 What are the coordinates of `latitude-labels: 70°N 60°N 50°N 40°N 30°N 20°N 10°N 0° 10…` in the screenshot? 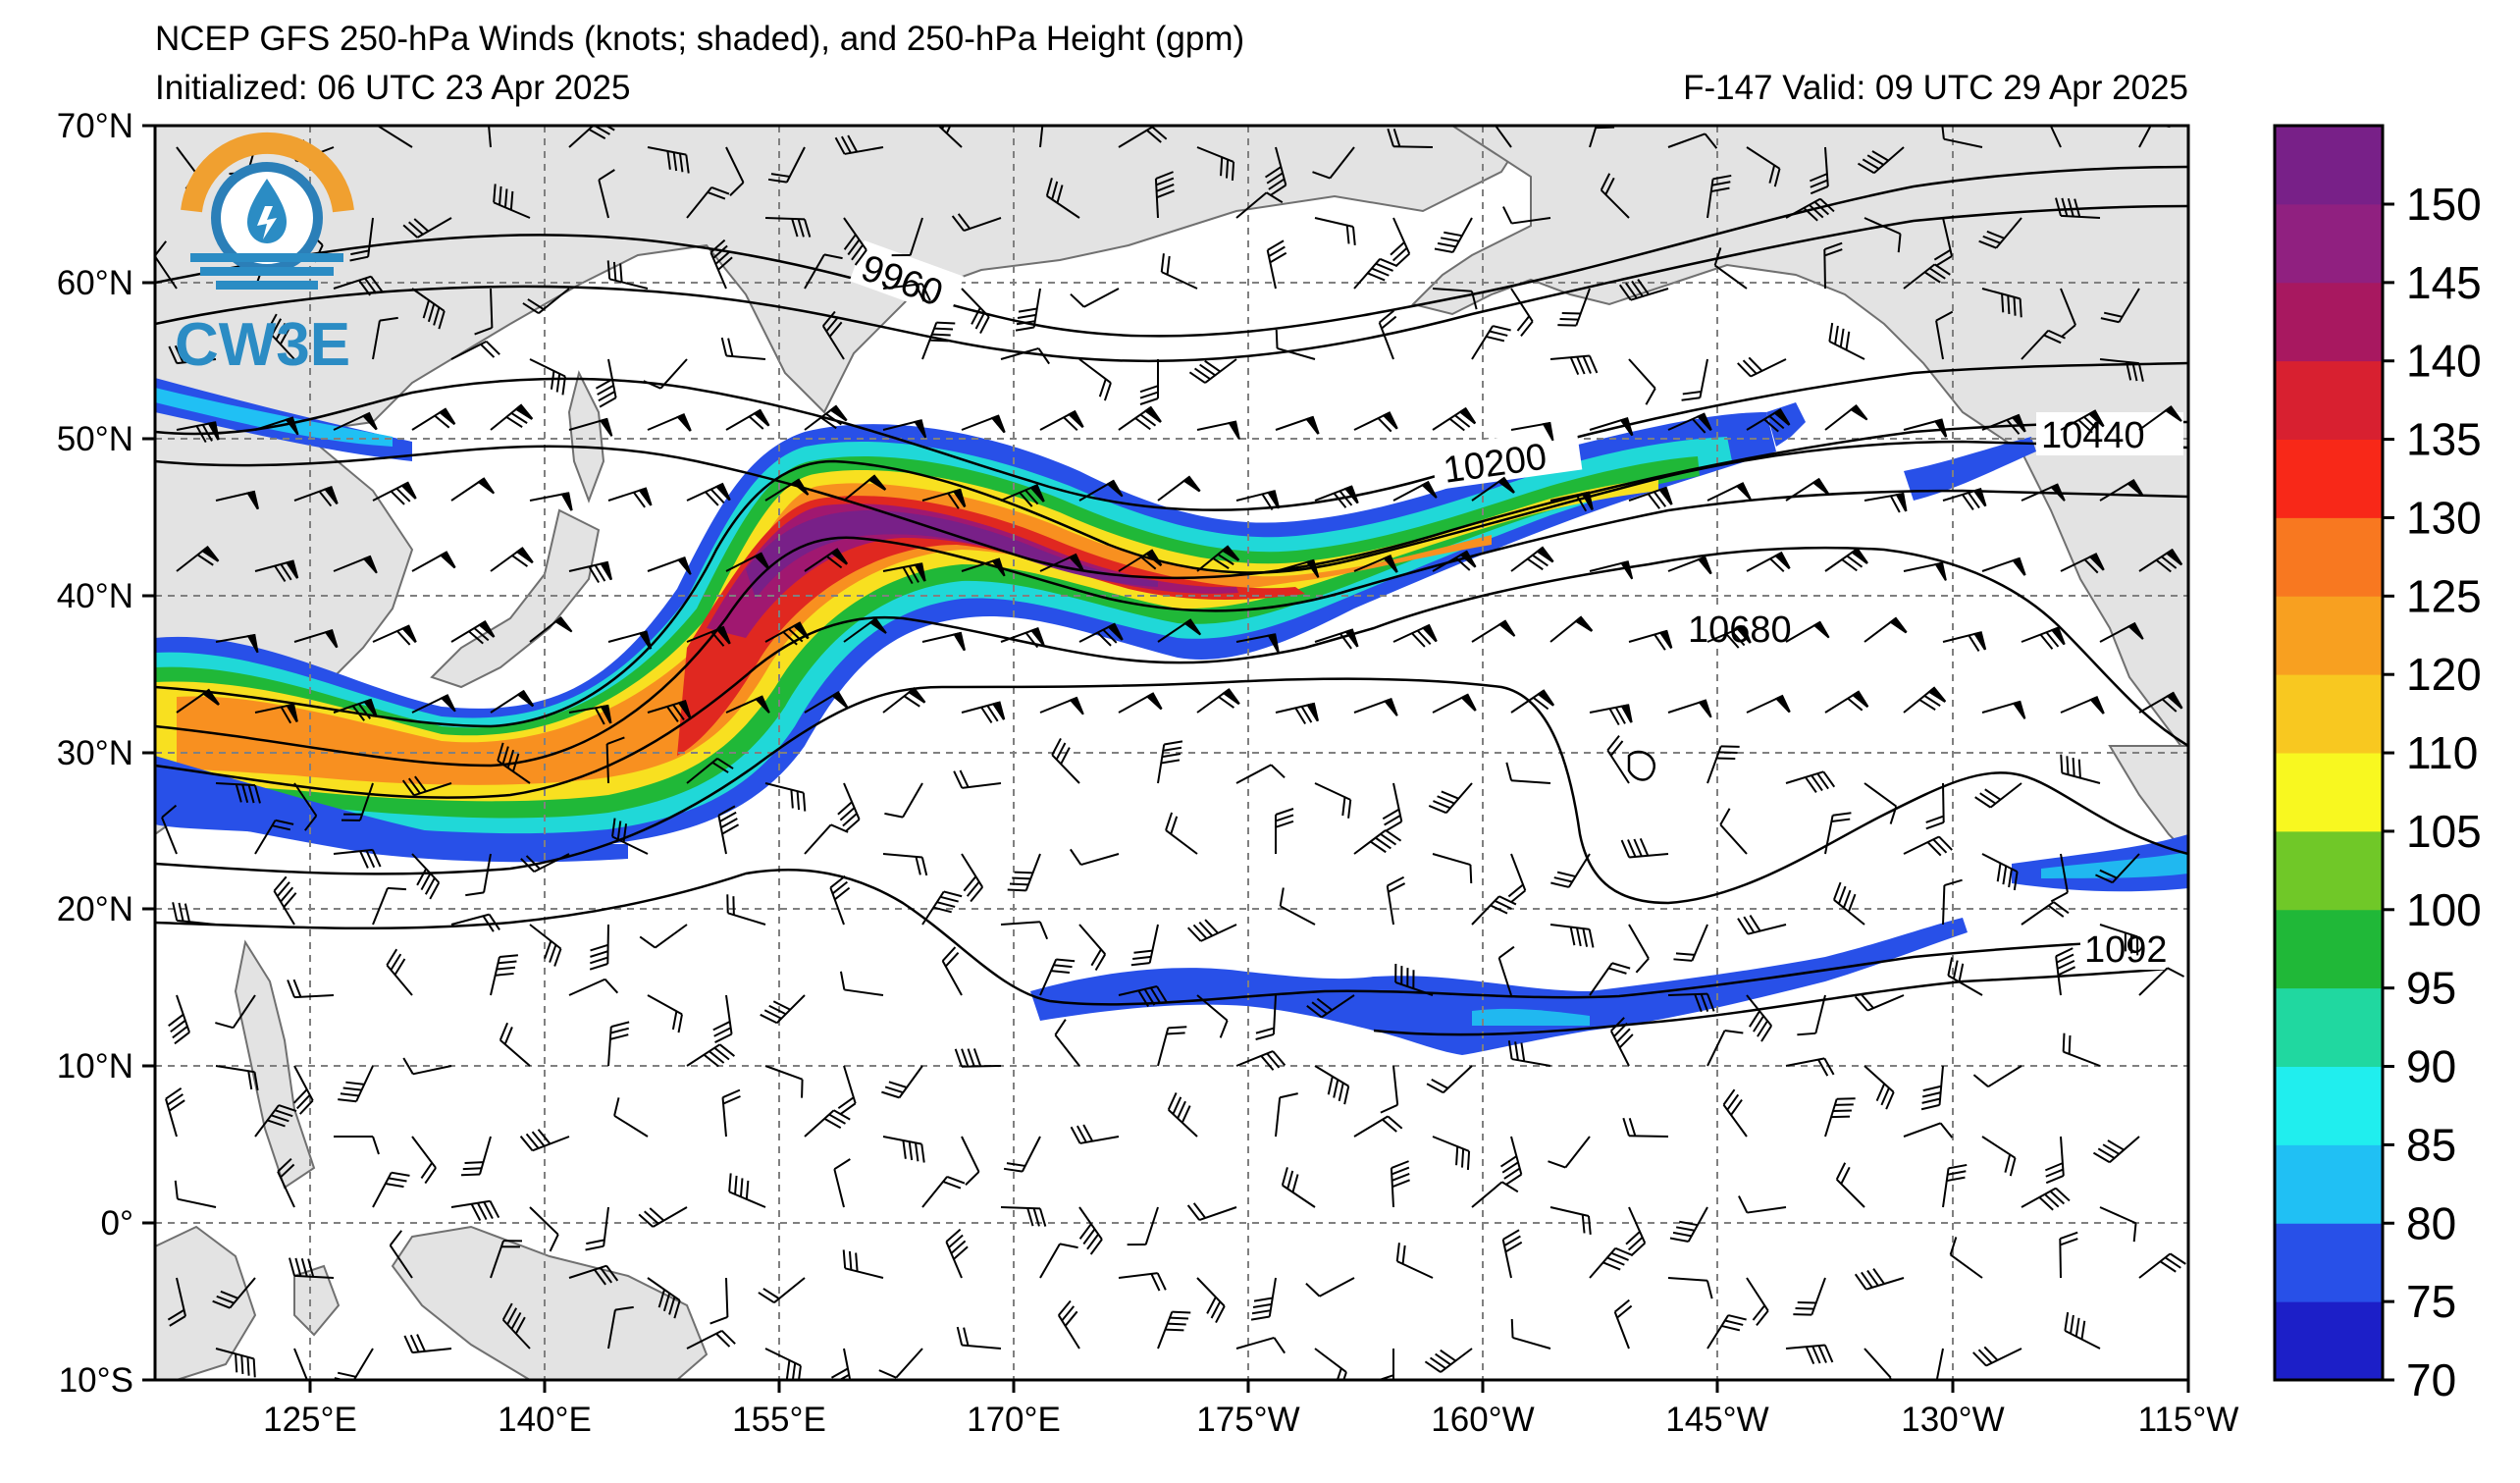 It's located at (95, 754).